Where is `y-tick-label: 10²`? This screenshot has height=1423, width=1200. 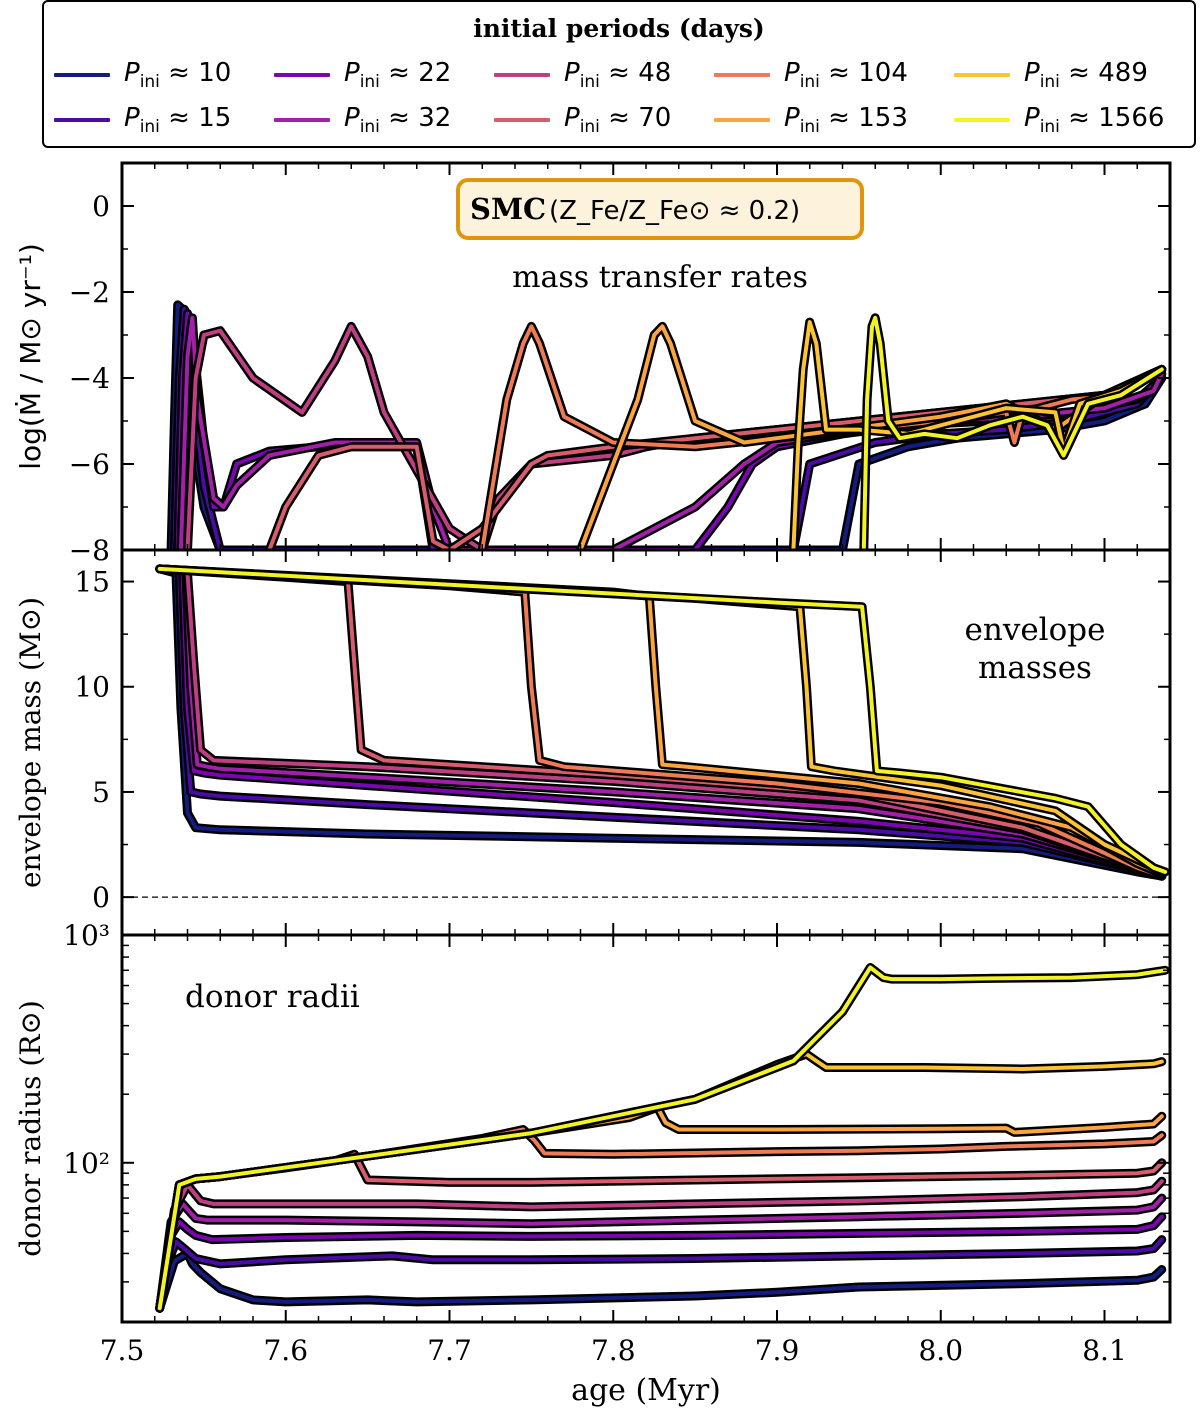 y-tick-label: 10² is located at coordinates (86, 1163).